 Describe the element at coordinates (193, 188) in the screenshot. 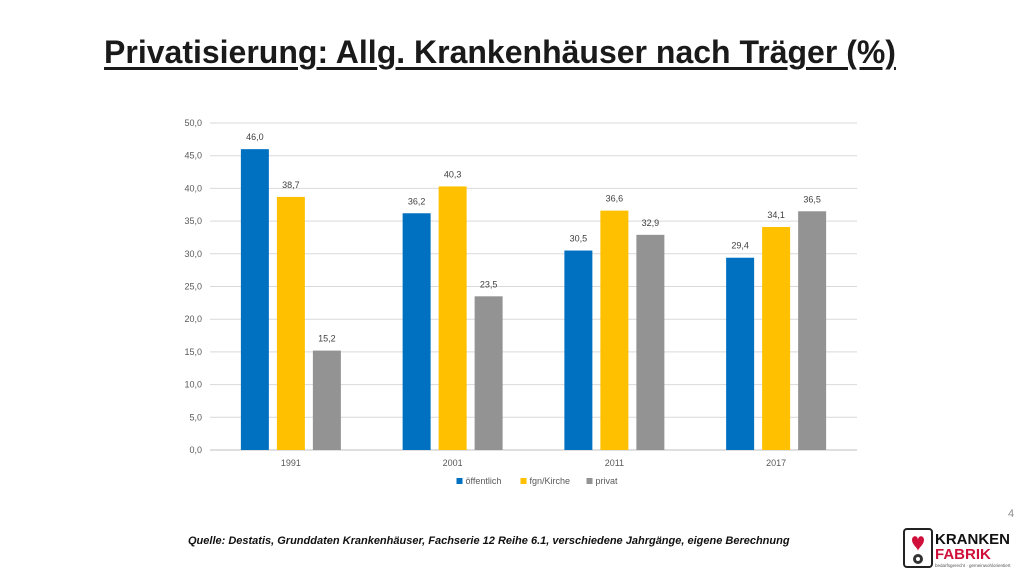

I see `y-tick-label: 40,0` at that location.